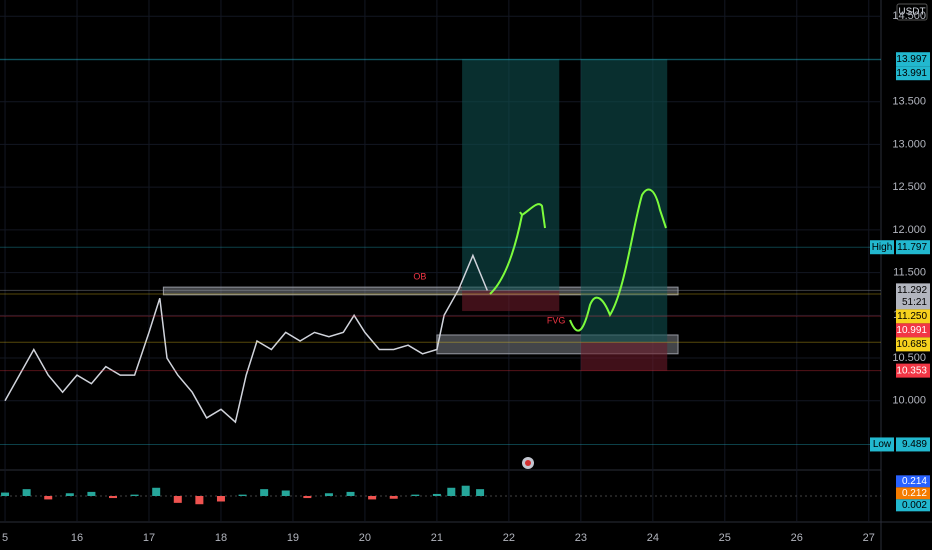 This screenshot has width=932, height=550. What do you see at coordinates (293, 538) in the screenshot?
I see `x-tick-label: 19` at bounding box center [293, 538].